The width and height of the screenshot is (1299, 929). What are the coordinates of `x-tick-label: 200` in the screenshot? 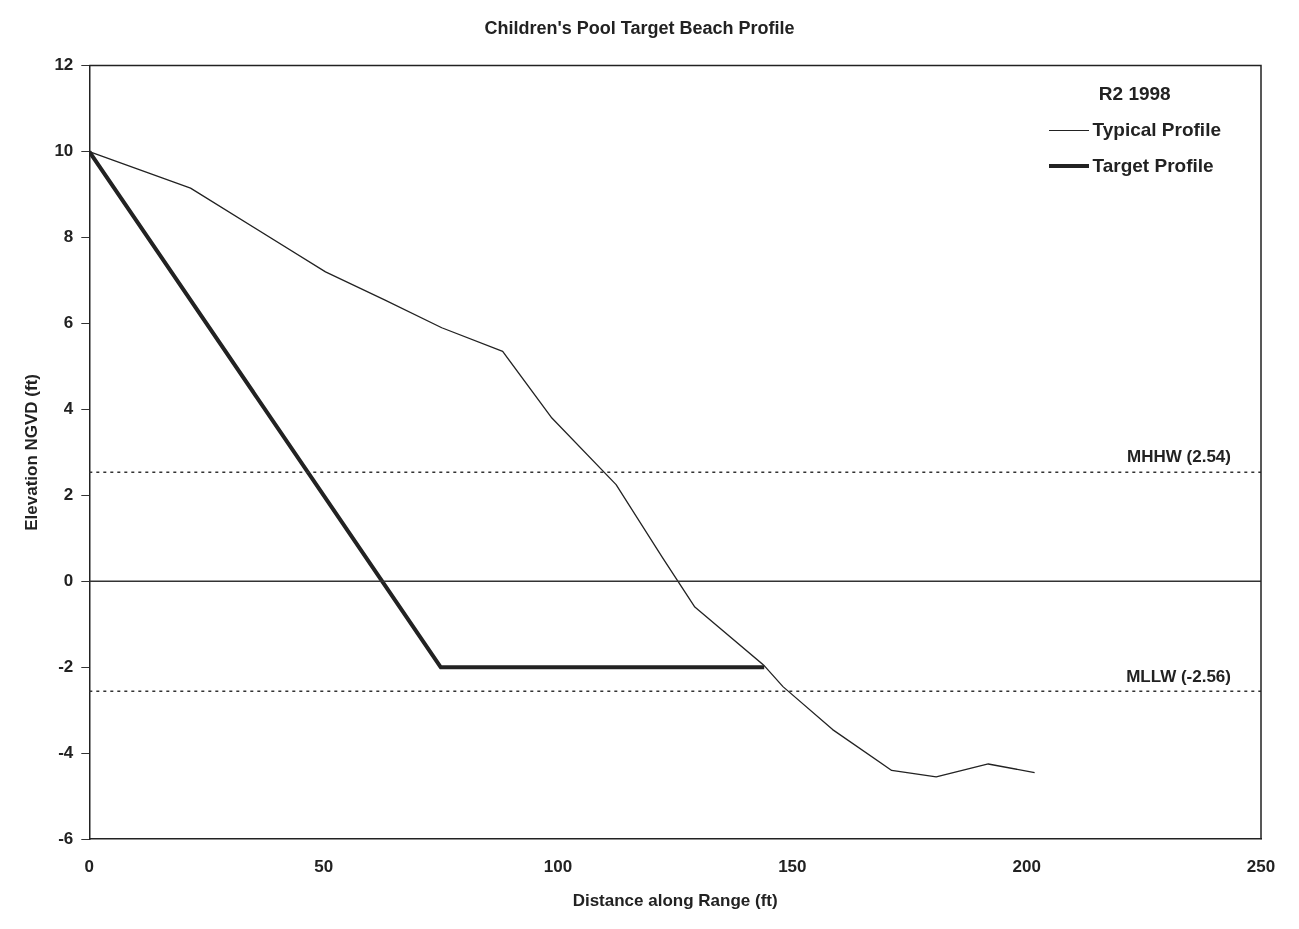 It's located at (1026, 867).